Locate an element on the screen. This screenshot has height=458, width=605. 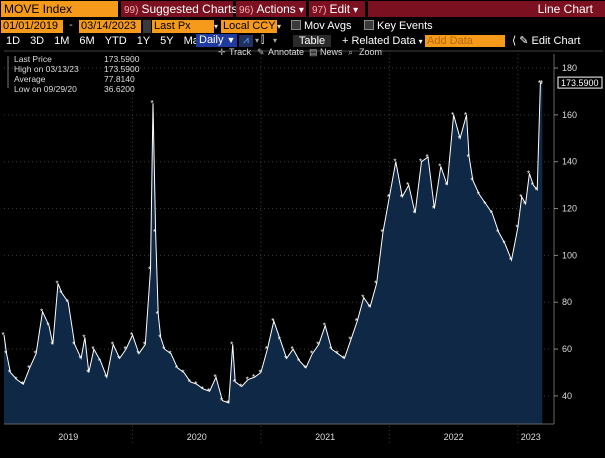
chart-type-dropdown-icon: ▾ is located at coordinates (257, 40).